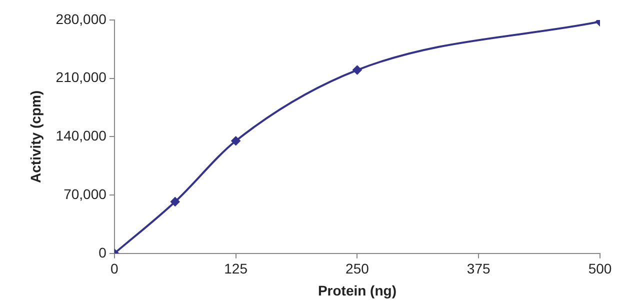 The height and width of the screenshot is (307, 640). What do you see at coordinates (102, 252) in the screenshot?
I see `y-tick-label: 0` at bounding box center [102, 252].